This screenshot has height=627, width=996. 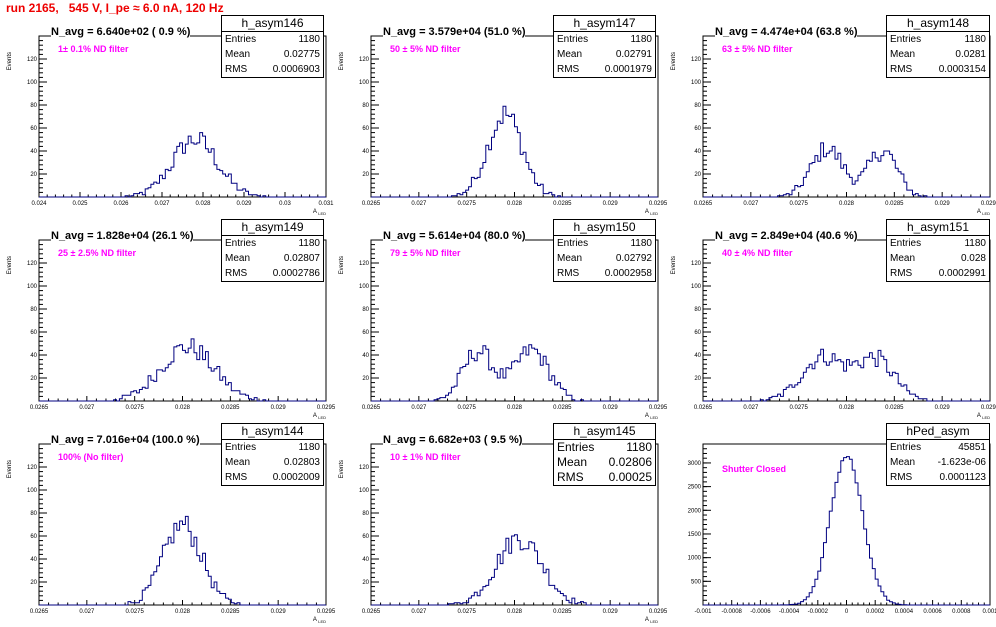 What do you see at coordinates (604, 228) in the screenshot?
I see `histogram-title: h_asym150` at bounding box center [604, 228].